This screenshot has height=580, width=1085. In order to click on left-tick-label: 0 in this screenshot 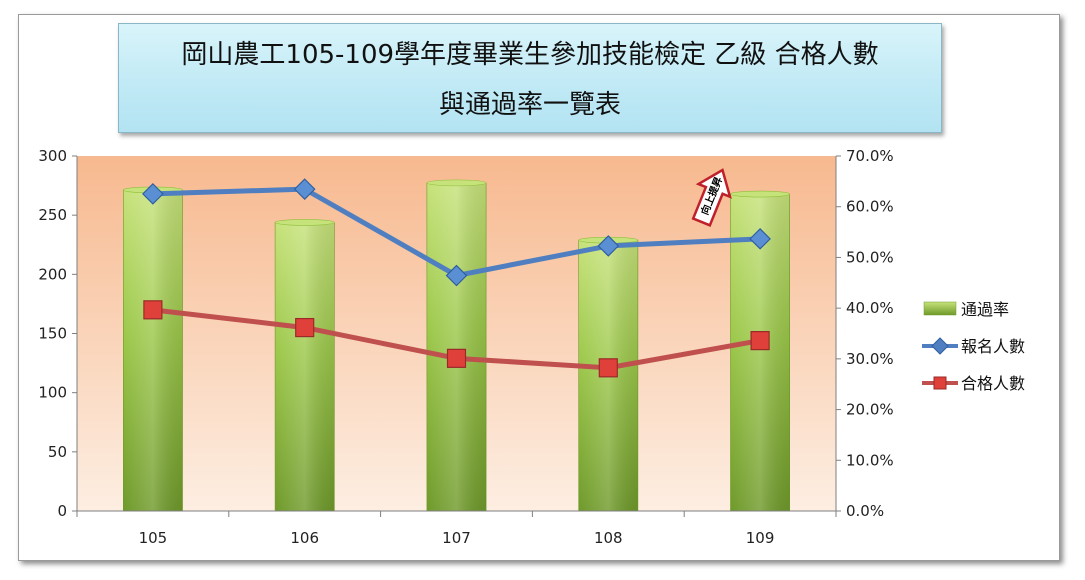, I will do `click(62, 511)`.